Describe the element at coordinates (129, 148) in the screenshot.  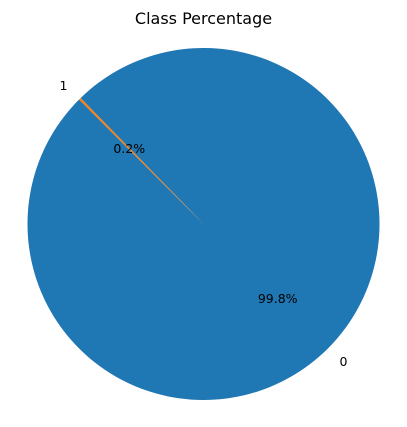
I see `slice-percent-1: 0.2%` at that location.